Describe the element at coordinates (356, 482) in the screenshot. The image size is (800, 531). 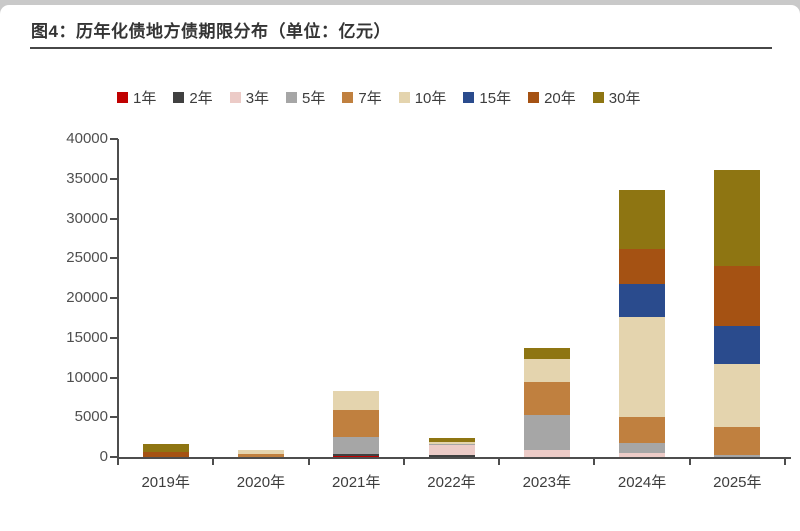
I see `x-tick-label: 2021年` at that location.